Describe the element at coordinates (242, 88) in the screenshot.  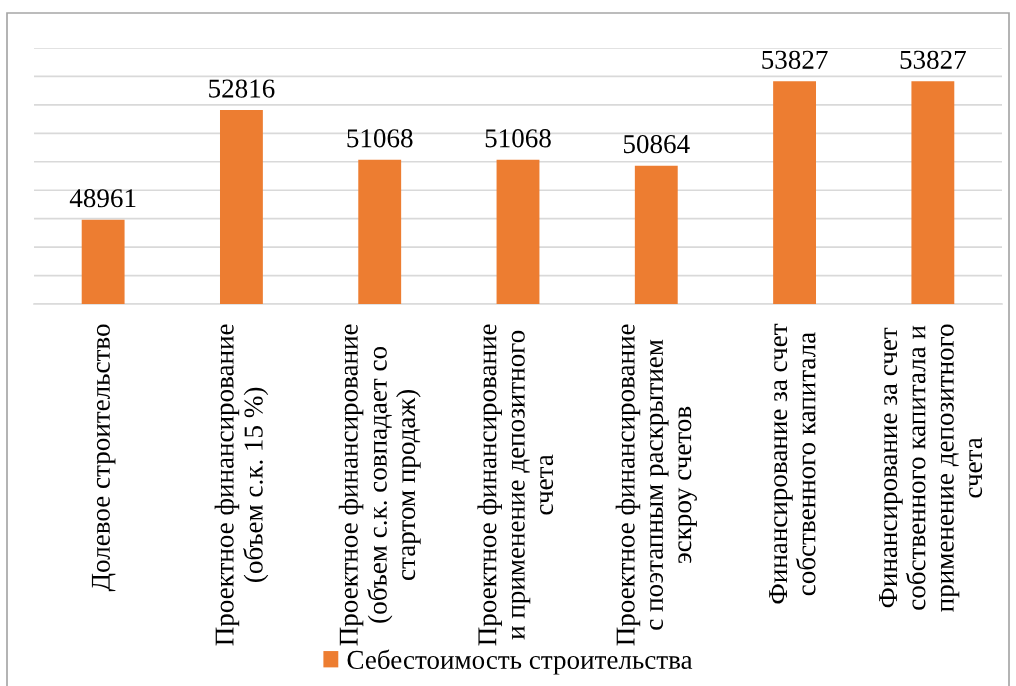
I see `data-label: 52816` at that location.